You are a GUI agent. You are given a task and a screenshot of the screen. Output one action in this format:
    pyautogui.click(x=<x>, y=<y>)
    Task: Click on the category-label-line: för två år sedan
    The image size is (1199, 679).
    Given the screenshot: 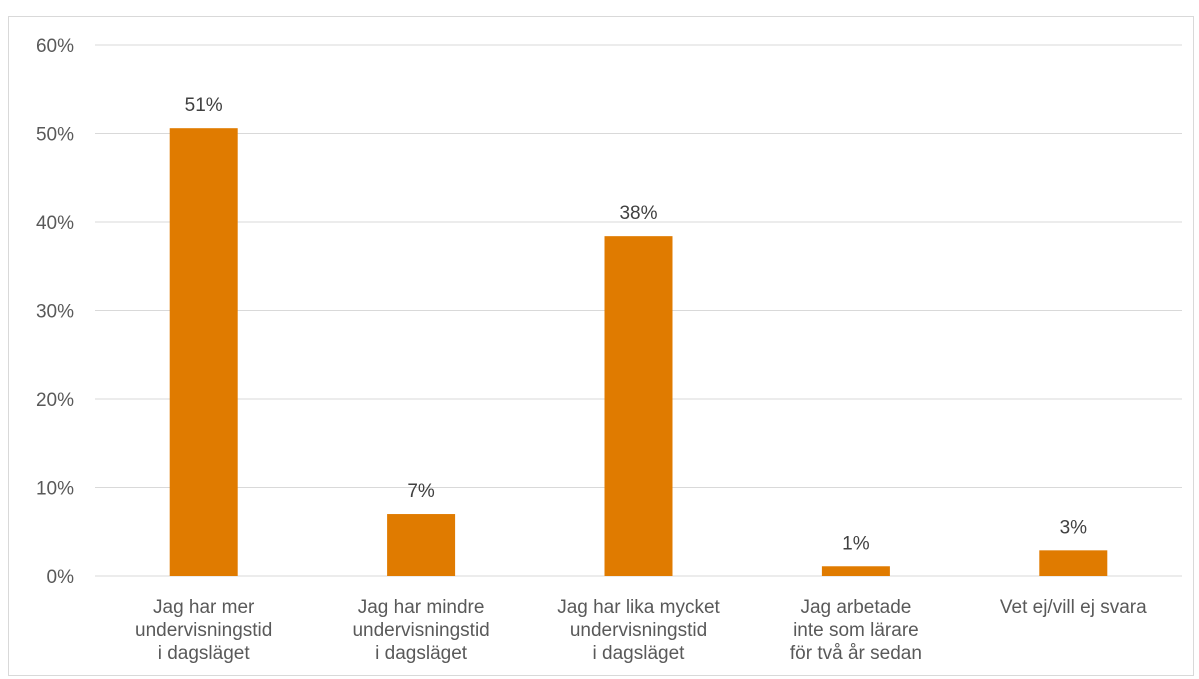 What is the action you would take?
    pyautogui.click(x=856, y=653)
    